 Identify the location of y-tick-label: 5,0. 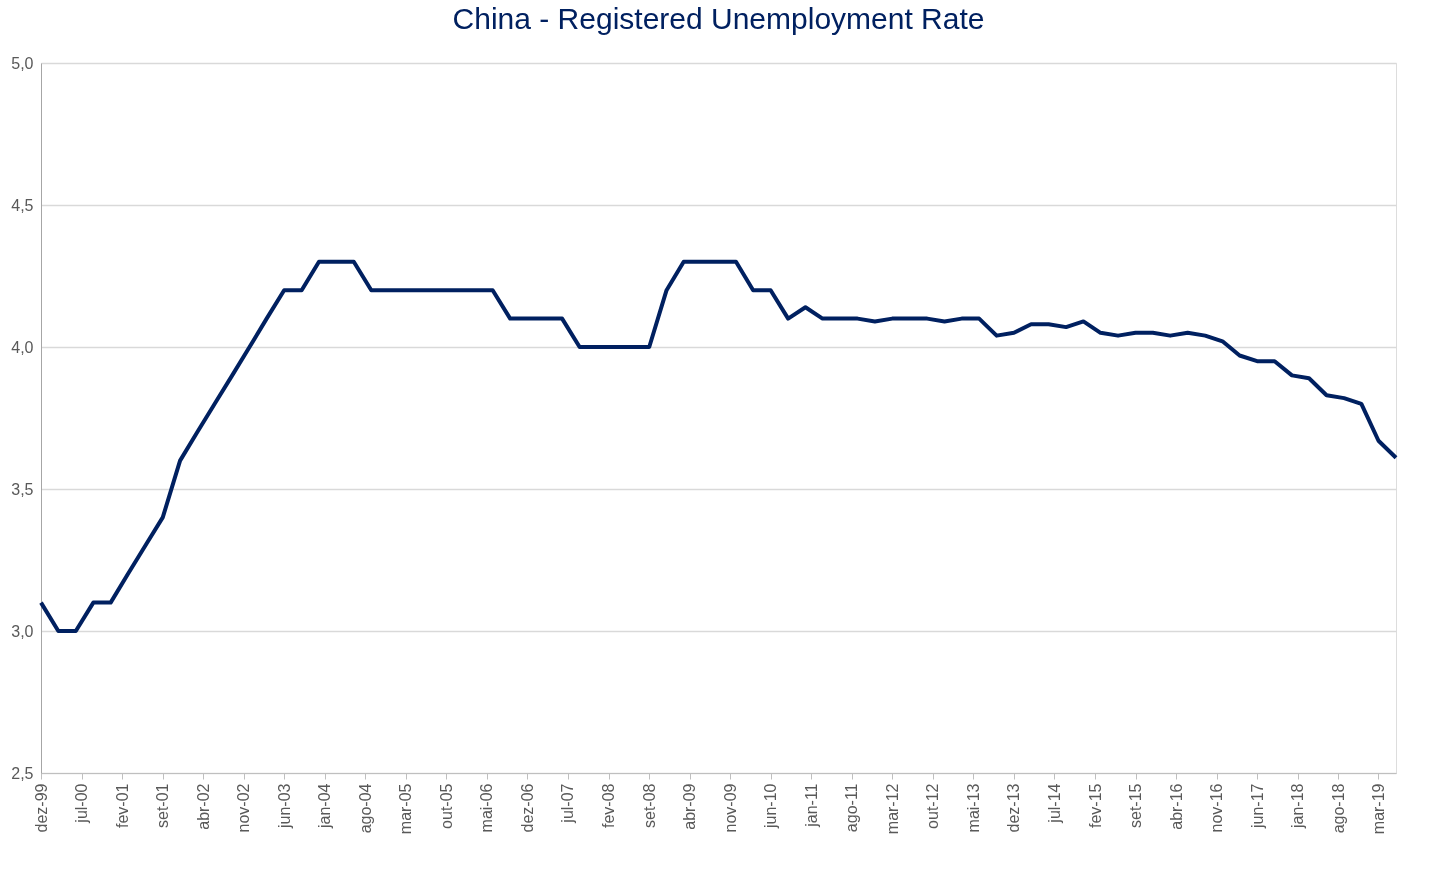
(22, 63).